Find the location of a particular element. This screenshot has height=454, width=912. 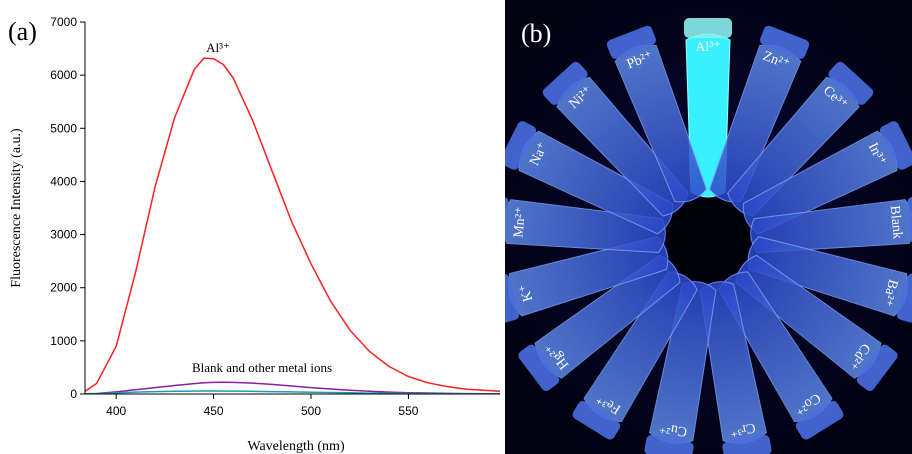

x-tick-label: 400 is located at coordinates (116, 411).